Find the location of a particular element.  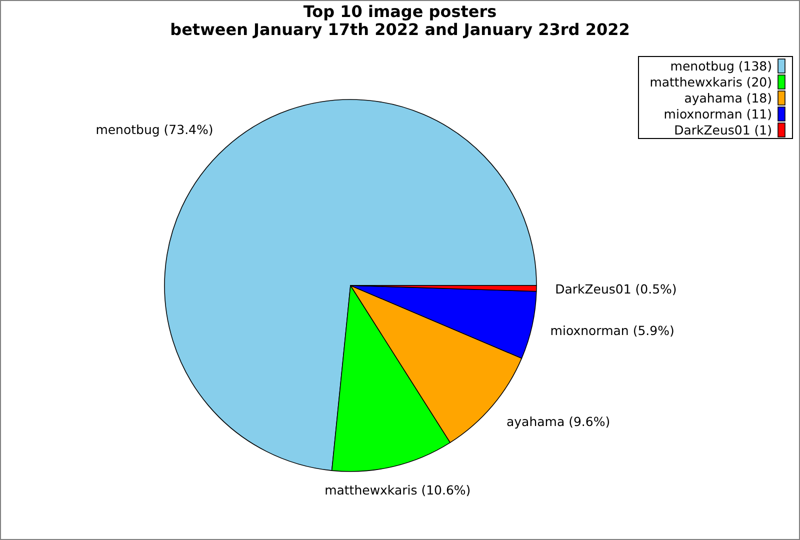

legend-label: menotbug (138) is located at coordinates (721, 66).